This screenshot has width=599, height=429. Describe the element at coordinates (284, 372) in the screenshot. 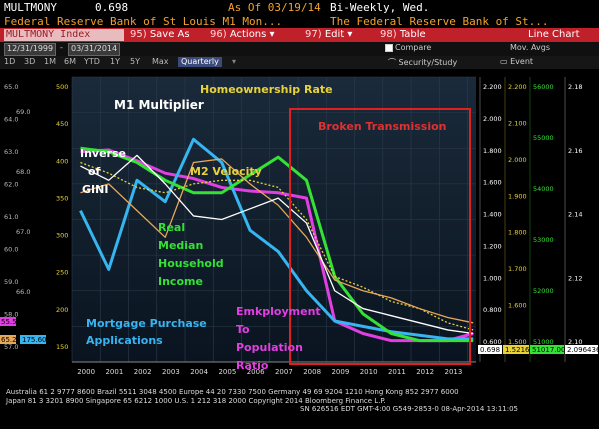

I see `x-tick-label: 2007` at that location.